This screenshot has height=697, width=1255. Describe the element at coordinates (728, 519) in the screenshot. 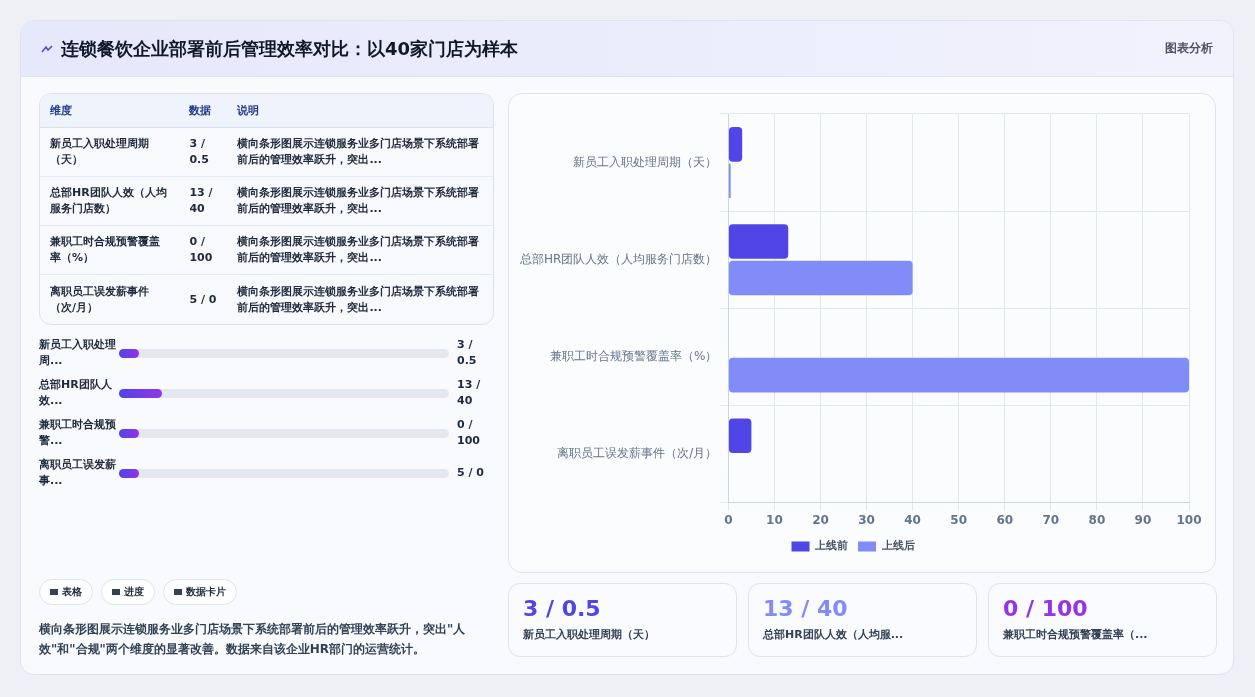

I see `x-tick-label: 0` at that location.